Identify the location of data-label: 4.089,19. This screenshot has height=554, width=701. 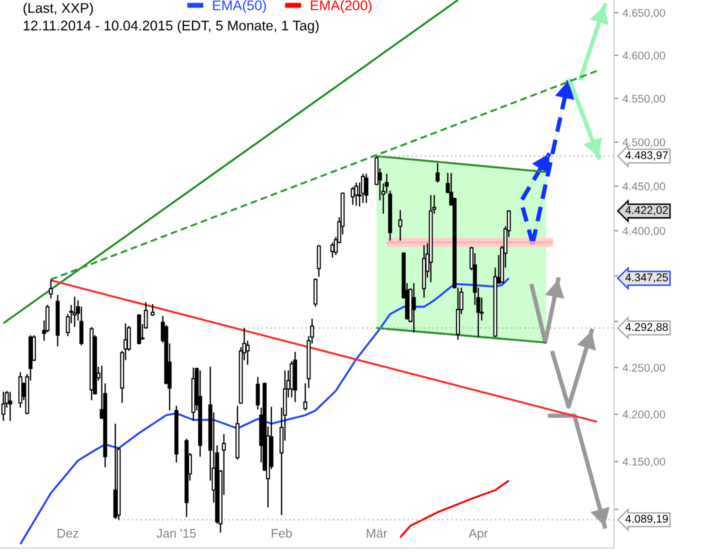
(646, 519).